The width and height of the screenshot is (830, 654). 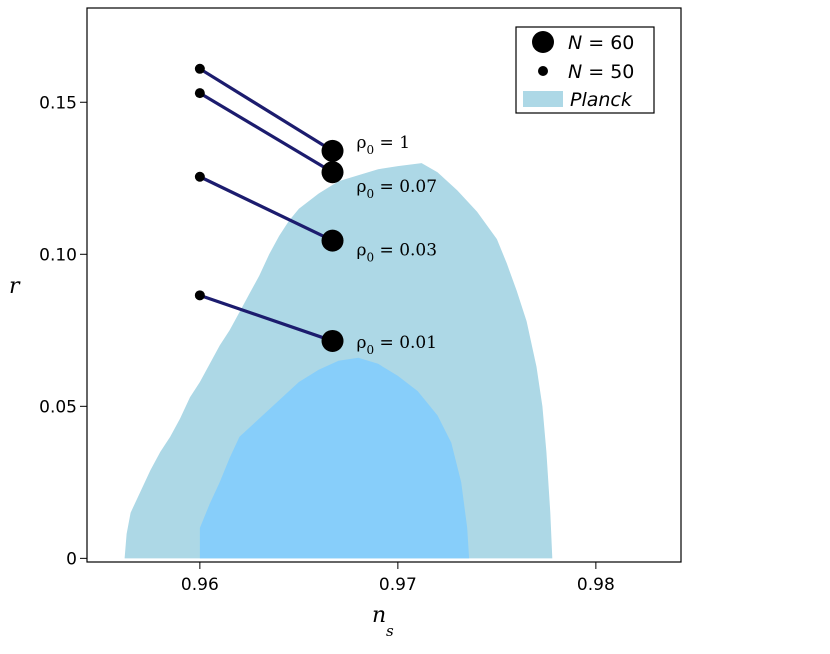 I want to click on x-tick-label: 0.98, so click(x=596, y=585).